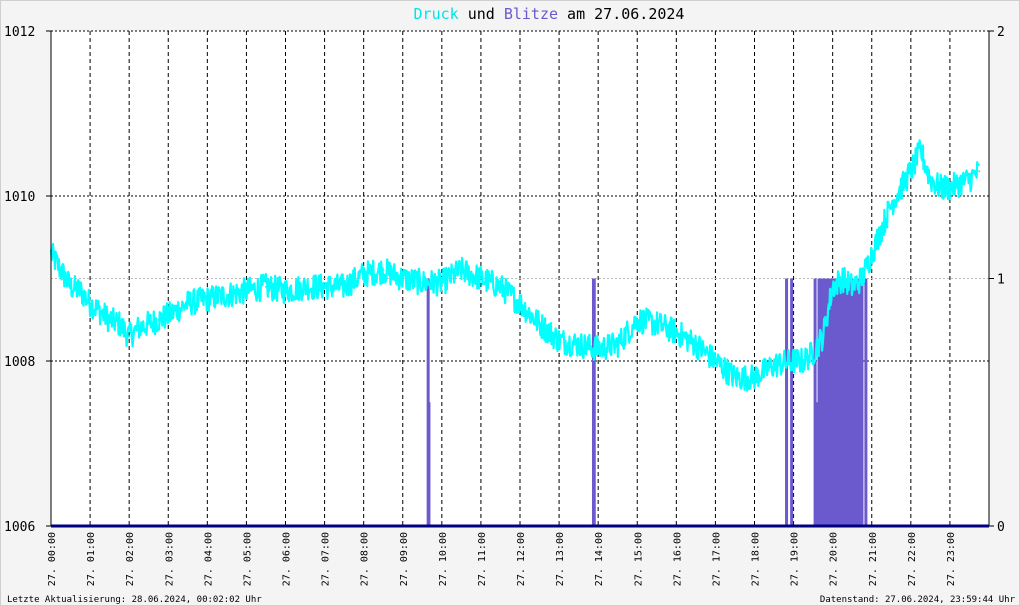 This screenshot has height=606, width=1020. Describe the element at coordinates (19, 32) in the screenshot. I see `y-tick-label-left: 1012` at that location.